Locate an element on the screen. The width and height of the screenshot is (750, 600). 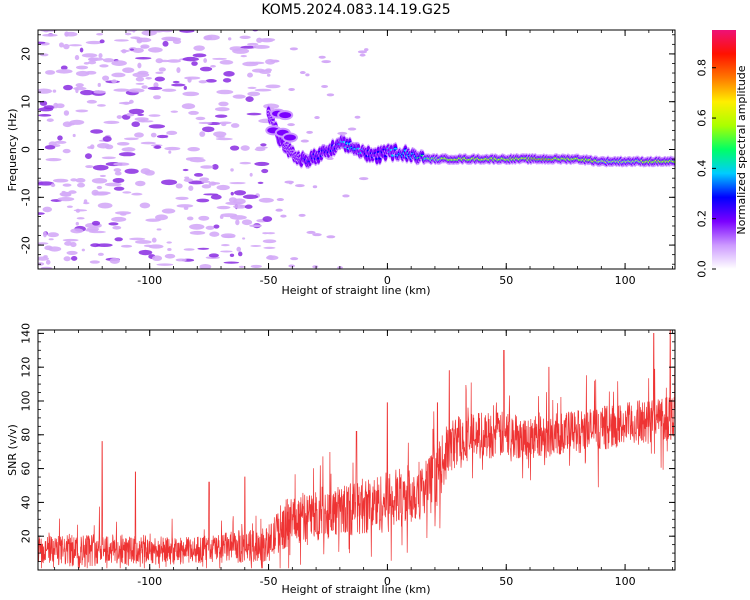
colorbar-tick-label: 0.4 is located at coordinates (702, 169).